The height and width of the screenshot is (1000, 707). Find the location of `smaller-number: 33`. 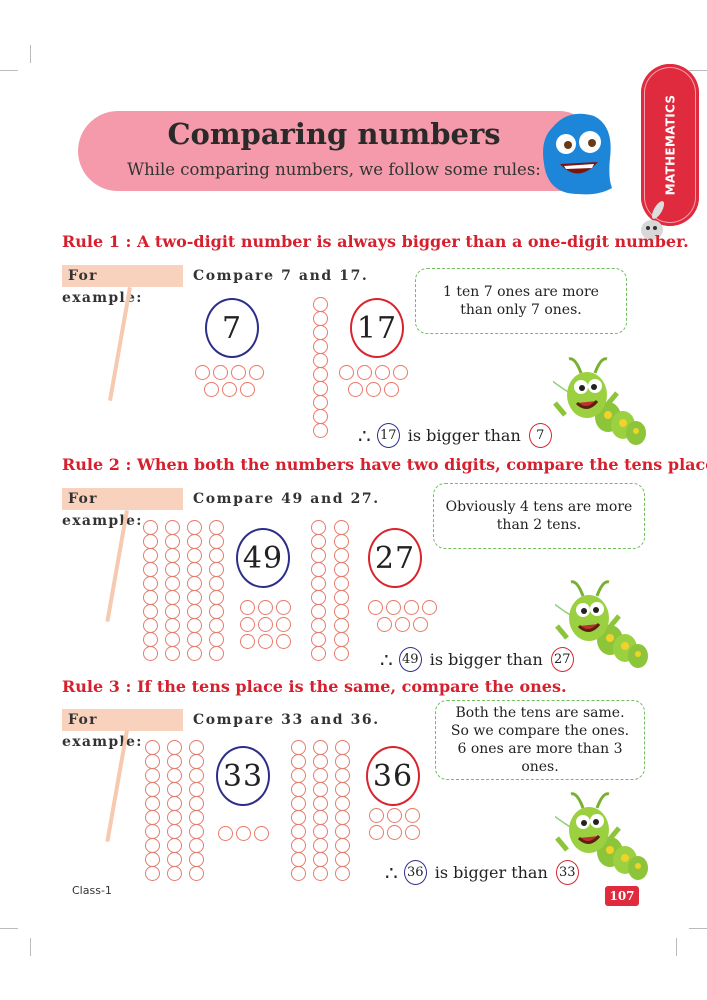

smaller-number: 33 is located at coordinates (567, 872).